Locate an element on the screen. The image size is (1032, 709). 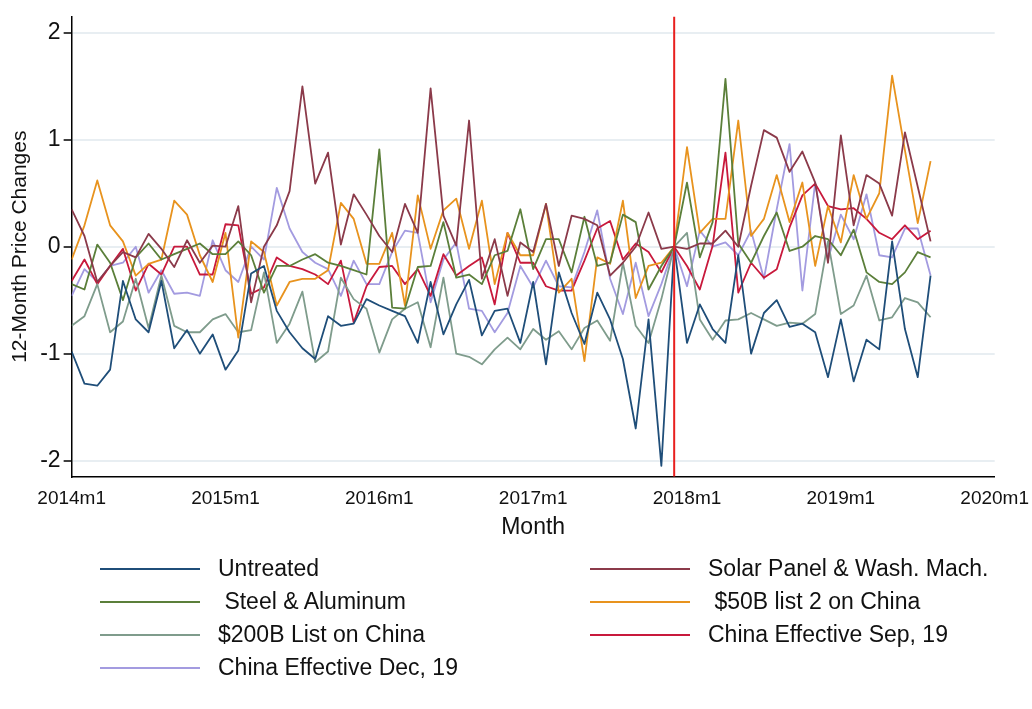
x-tick-label: 2017m1 is located at coordinates (533, 498).